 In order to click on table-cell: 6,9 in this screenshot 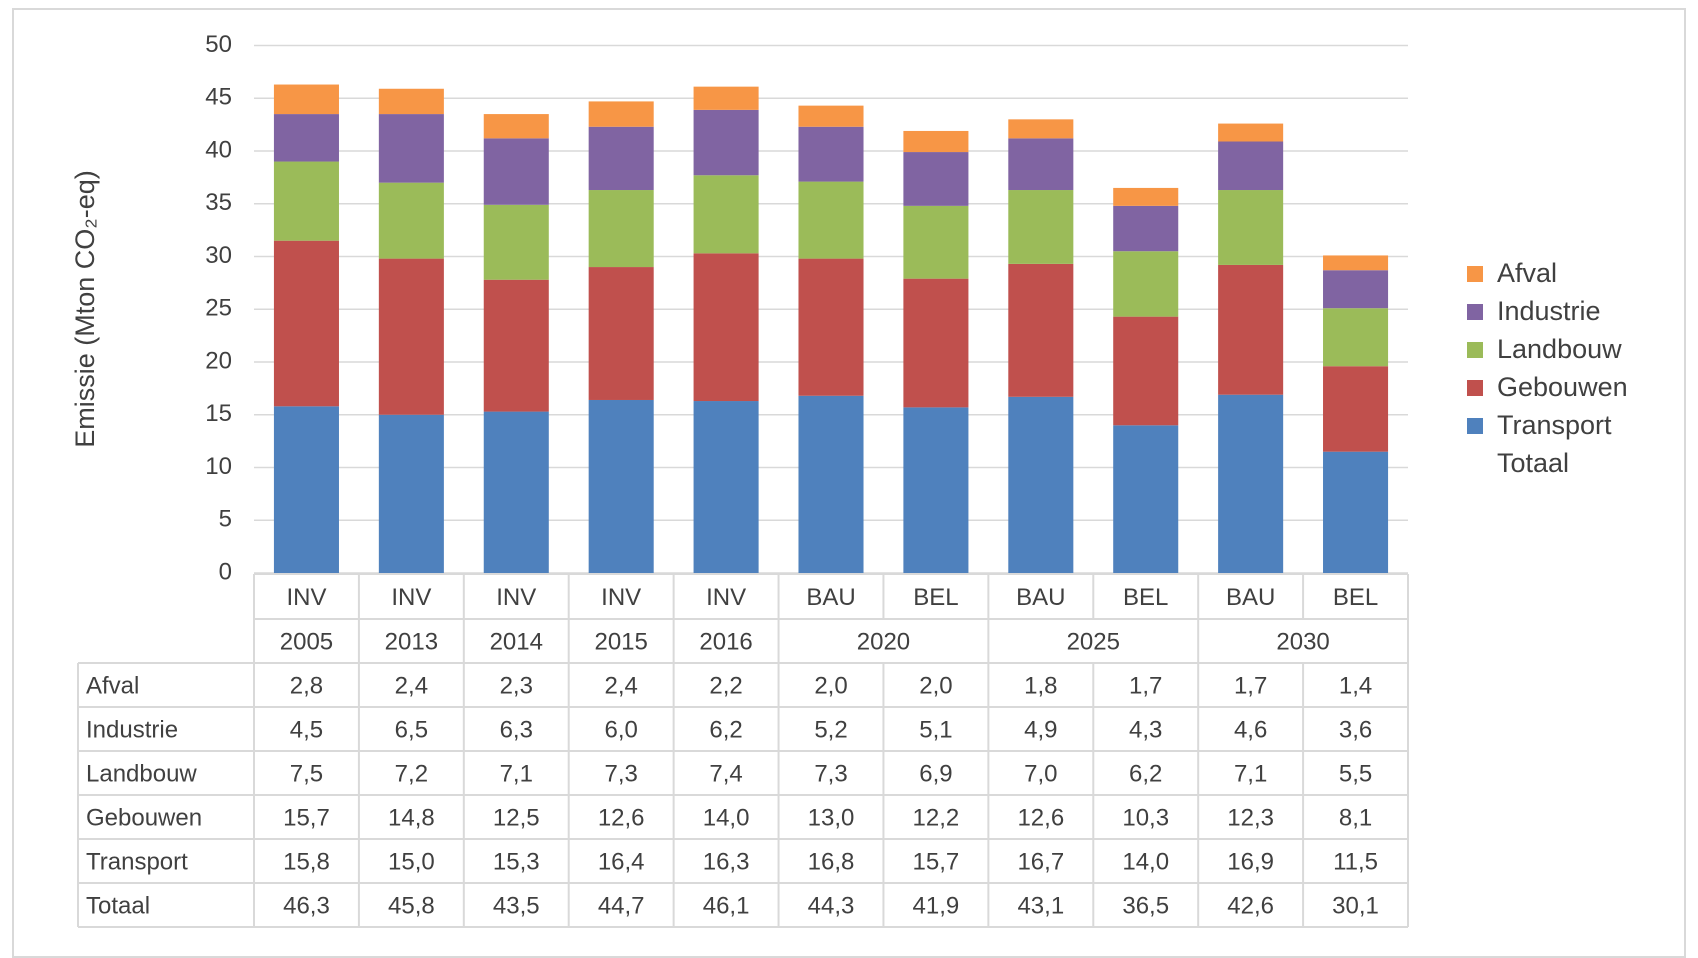, I will do `click(935, 773)`.